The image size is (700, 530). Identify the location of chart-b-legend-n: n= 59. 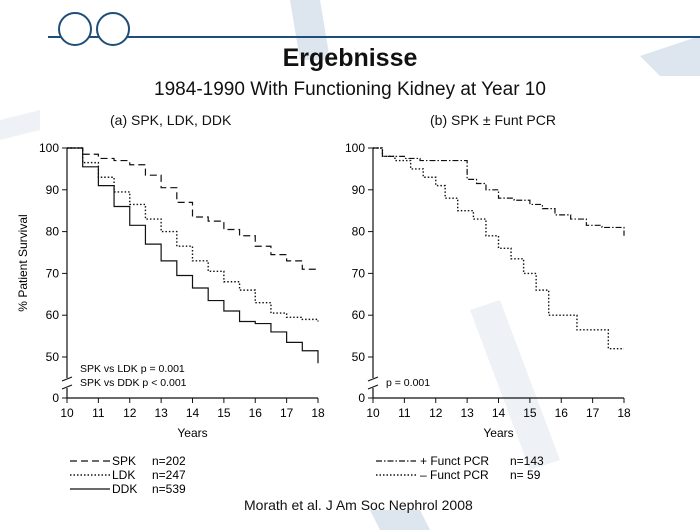
(525, 475).